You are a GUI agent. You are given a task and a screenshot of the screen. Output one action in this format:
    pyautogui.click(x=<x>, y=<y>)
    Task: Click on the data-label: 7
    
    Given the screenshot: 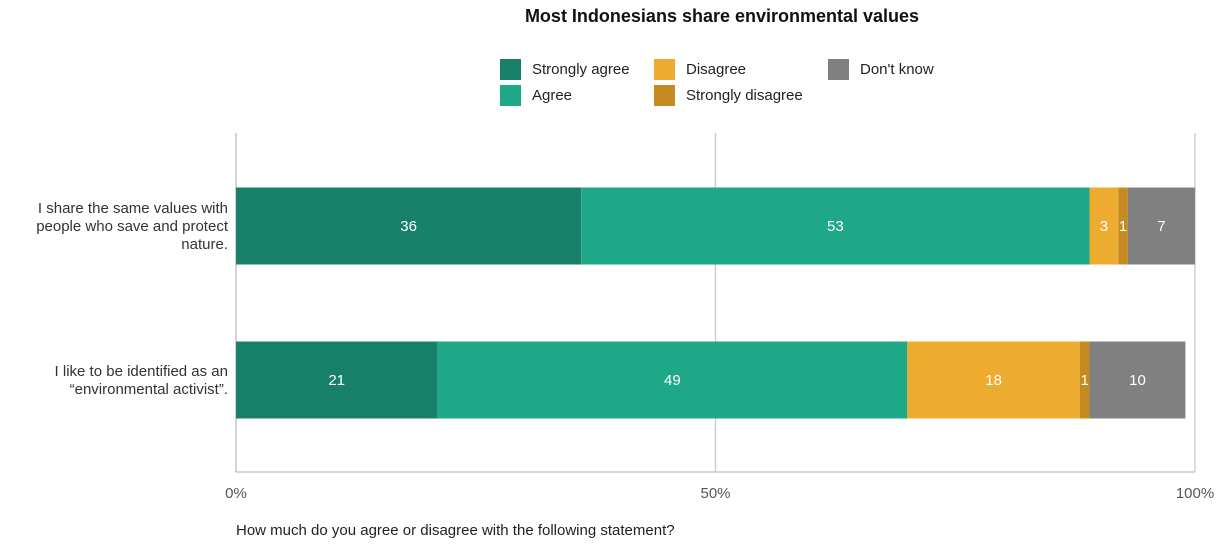 What is the action you would take?
    pyautogui.click(x=1161, y=226)
    